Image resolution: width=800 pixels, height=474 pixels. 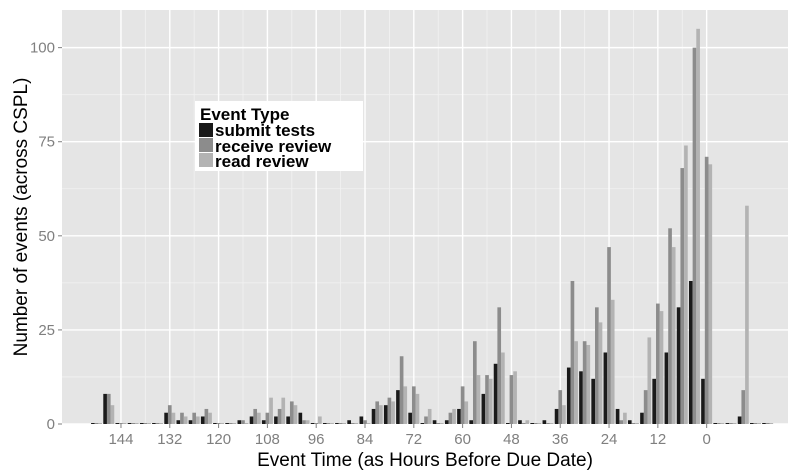 What do you see at coordinates (169, 439) in the screenshot?
I see `x-tick-label: 132` at bounding box center [169, 439].